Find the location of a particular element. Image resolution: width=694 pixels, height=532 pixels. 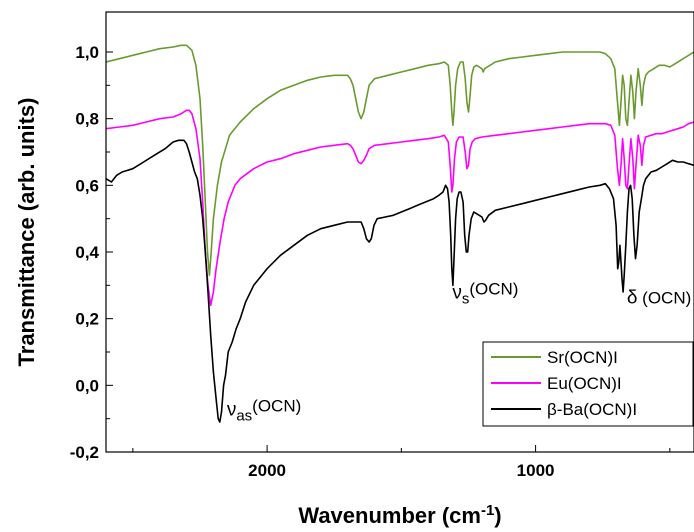

x-axis-title: Wavenumber (cm-1) is located at coordinates (399, 515).